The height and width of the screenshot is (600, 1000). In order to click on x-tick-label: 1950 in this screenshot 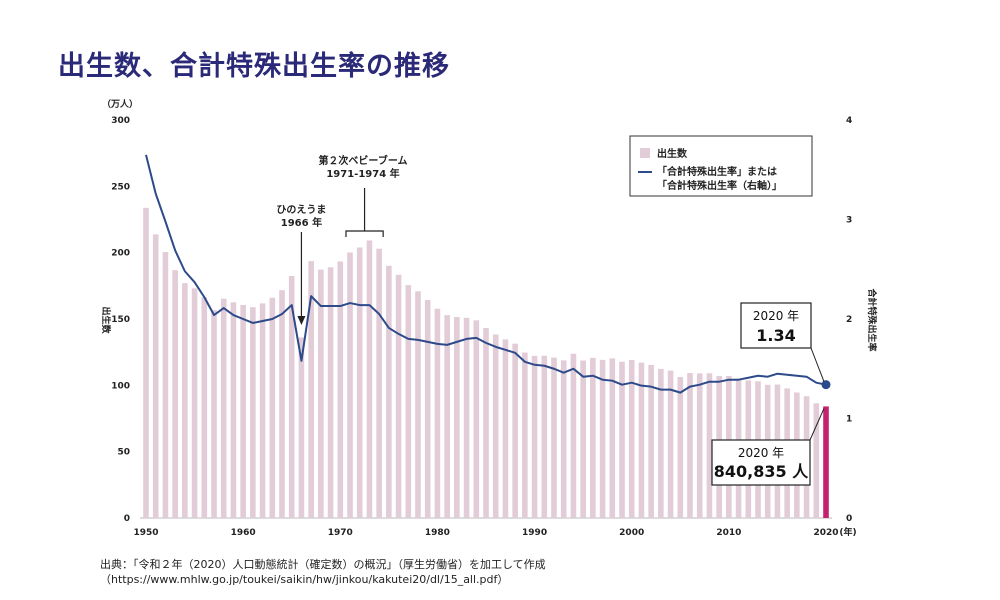, I will do `click(145, 533)`.